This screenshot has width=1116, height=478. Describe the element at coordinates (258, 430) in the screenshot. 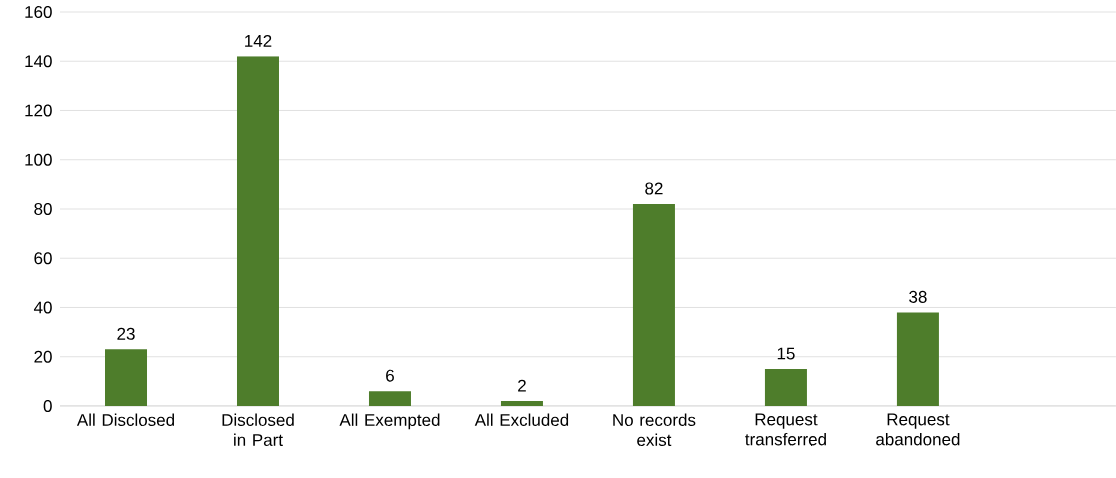

I see `x-tick-label: Disclosed in Part` at that location.